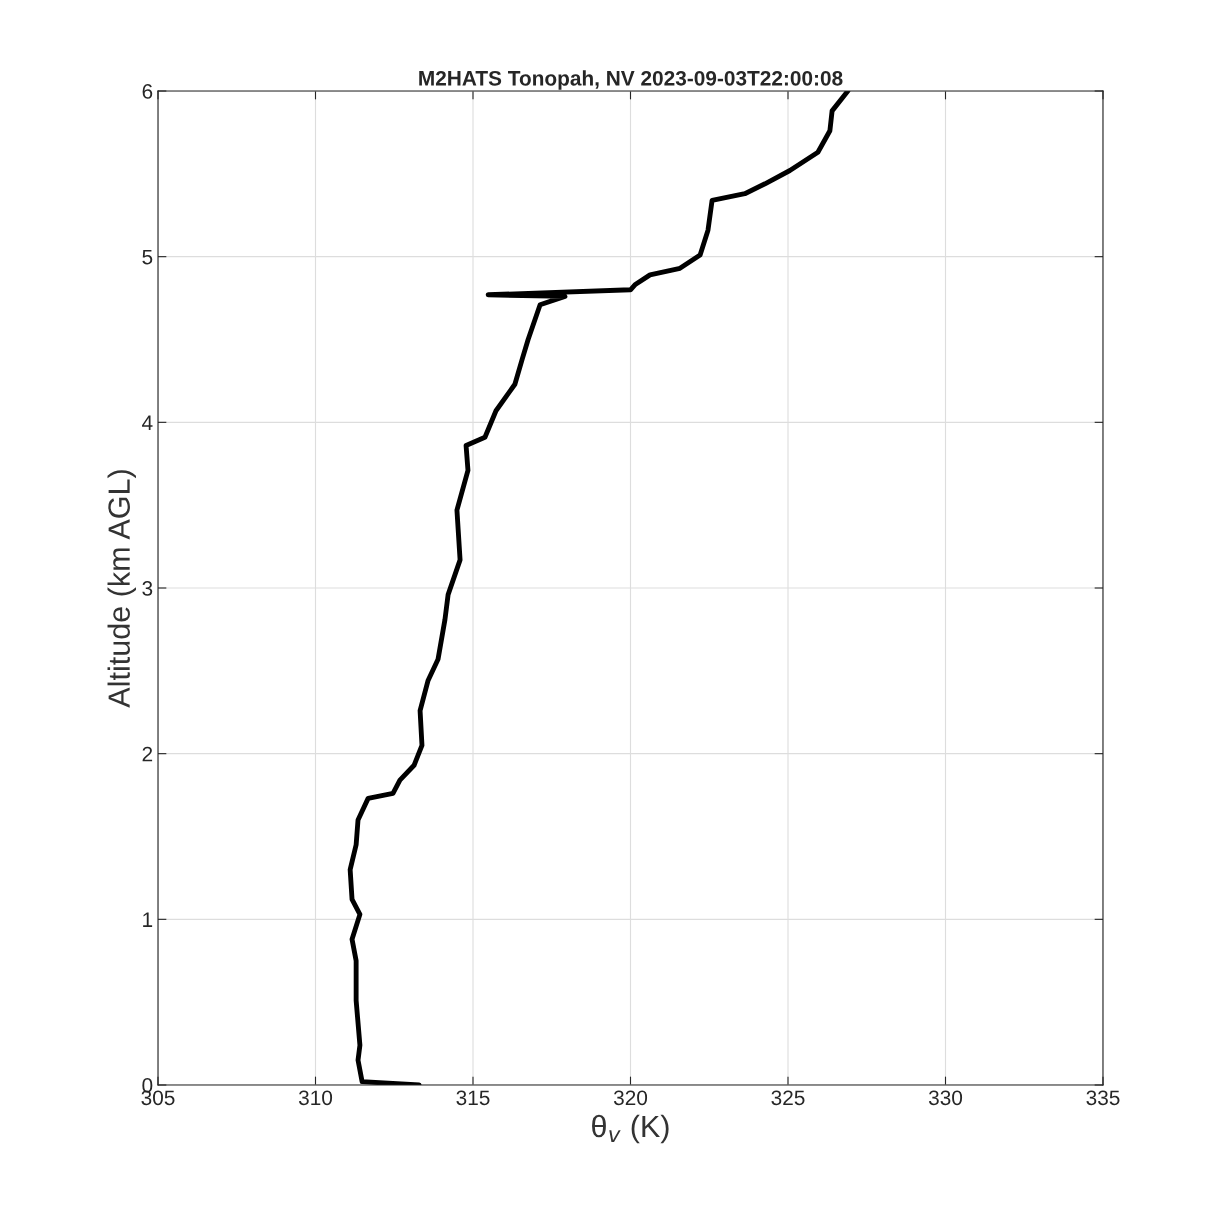 This screenshot has height=1219, width=1219. Describe the element at coordinates (148, 919) in the screenshot. I see `y-tick-label: 1` at that location.